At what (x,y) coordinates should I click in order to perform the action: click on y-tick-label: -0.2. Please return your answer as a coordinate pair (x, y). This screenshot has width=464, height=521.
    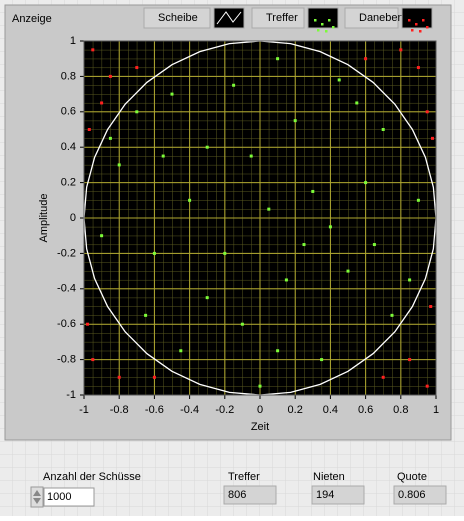
    Looking at the image, I should click on (66, 253).